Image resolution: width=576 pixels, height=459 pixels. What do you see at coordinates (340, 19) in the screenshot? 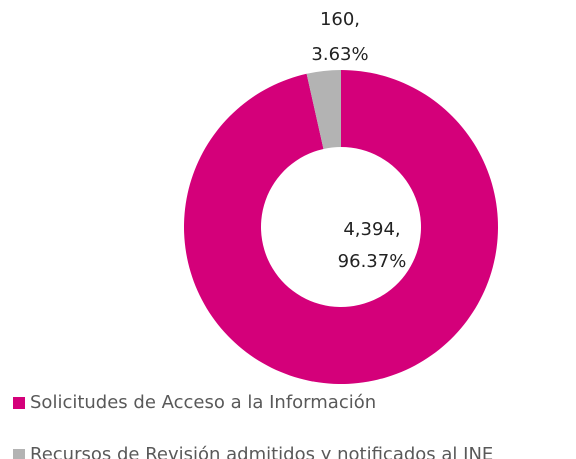
I see `data-label: 160,` at bounding box center [340, 19].